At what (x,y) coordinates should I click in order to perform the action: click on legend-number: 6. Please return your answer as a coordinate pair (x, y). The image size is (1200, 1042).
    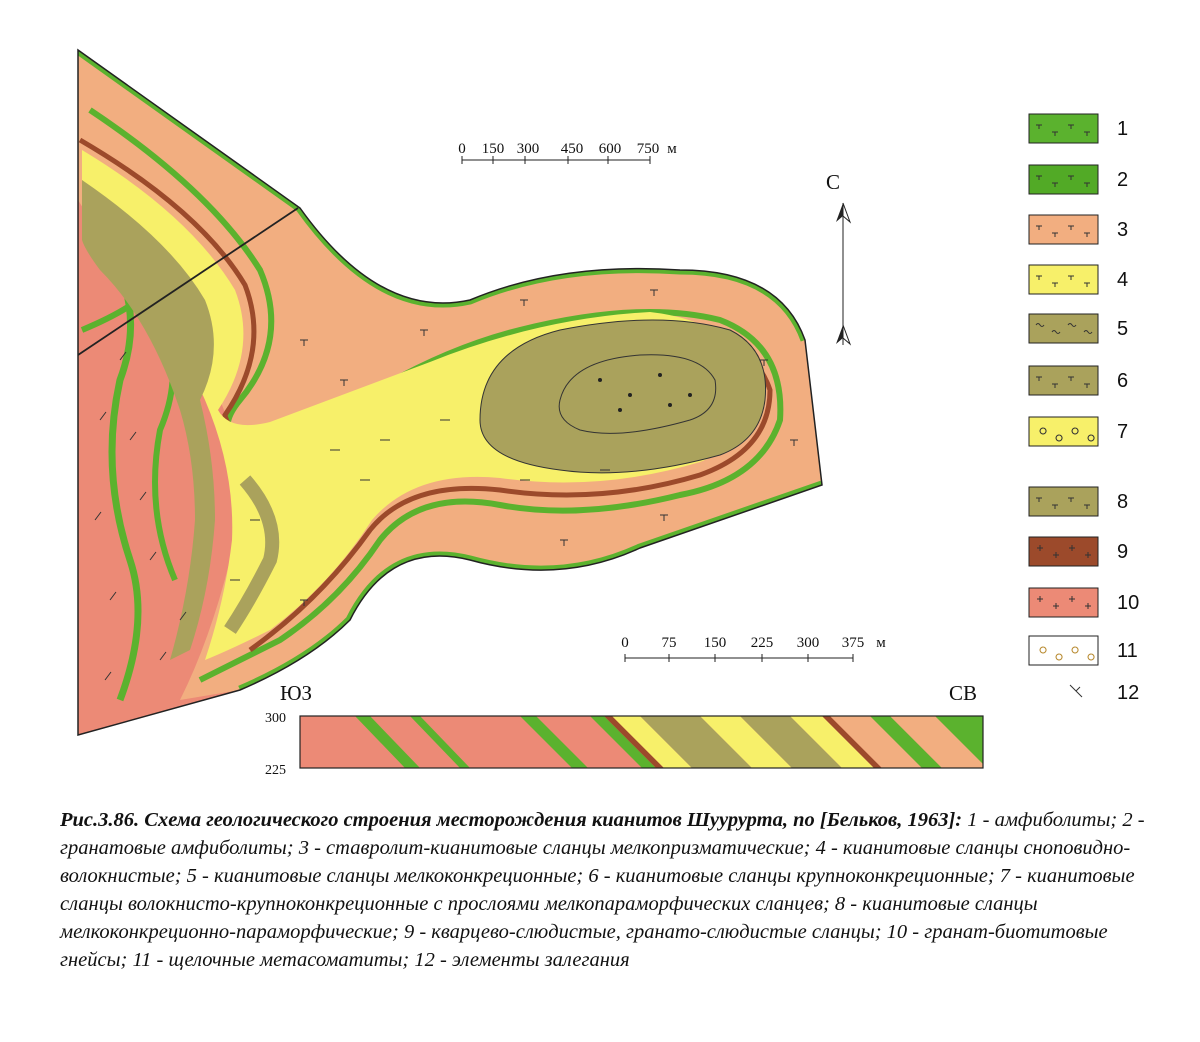
    Looking at the image, I should click on (1122, 381).